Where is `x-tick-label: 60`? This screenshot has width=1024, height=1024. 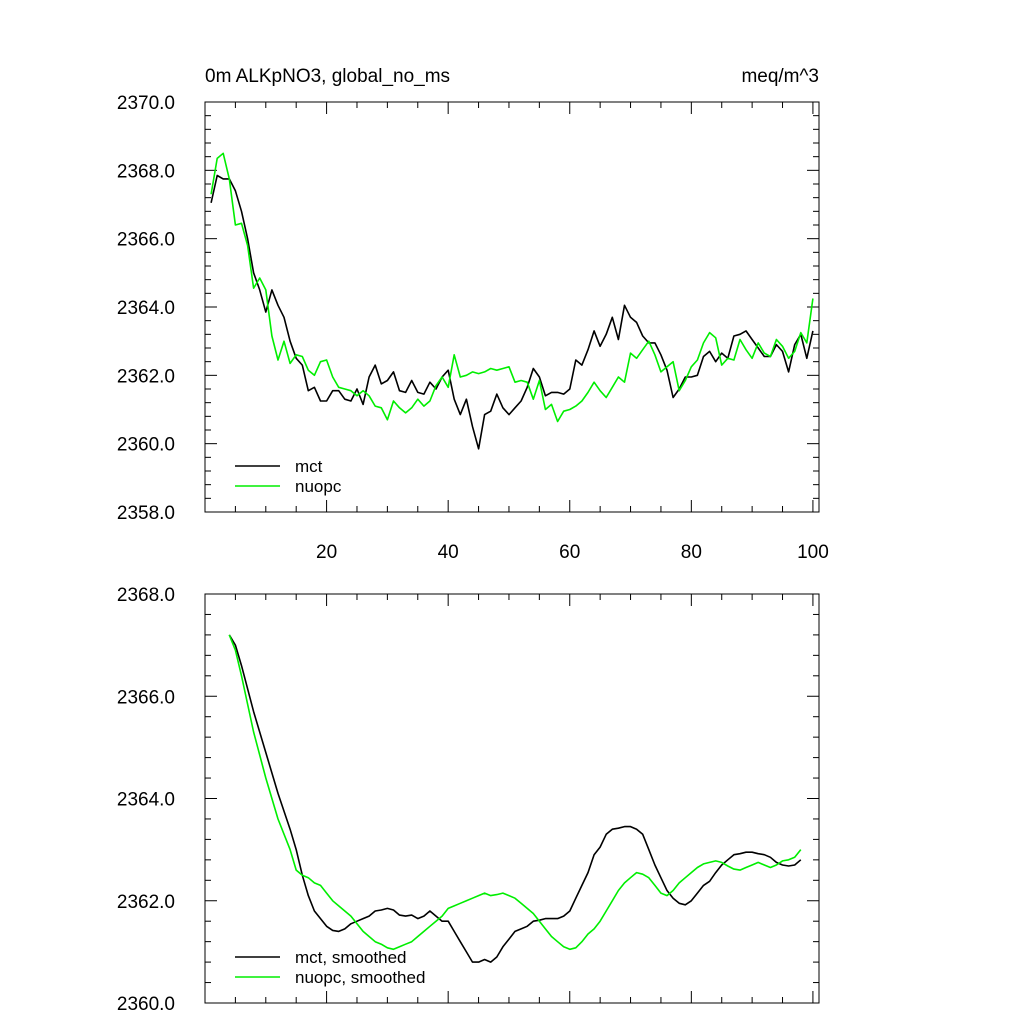
x-tick-label: 60 is located at coordinates (569, 552).